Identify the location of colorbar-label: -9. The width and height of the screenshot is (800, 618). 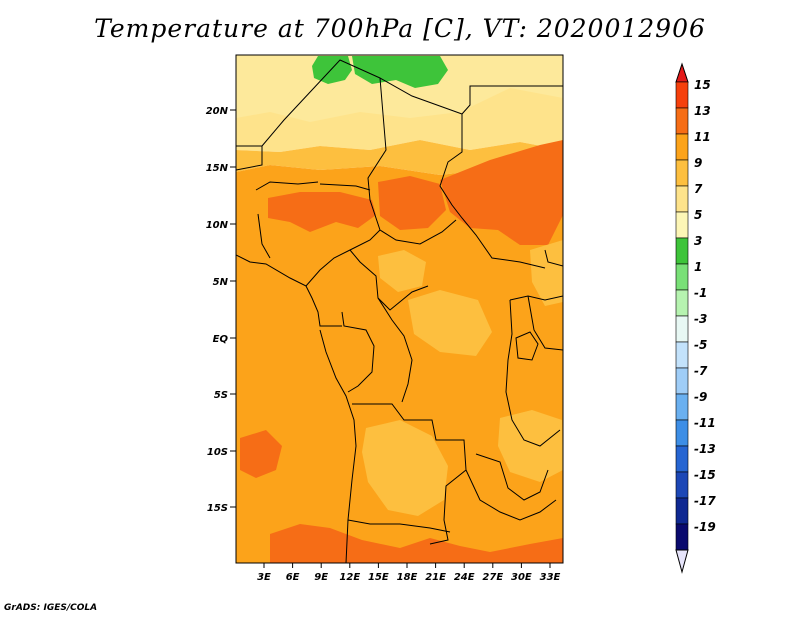
(700, 397).